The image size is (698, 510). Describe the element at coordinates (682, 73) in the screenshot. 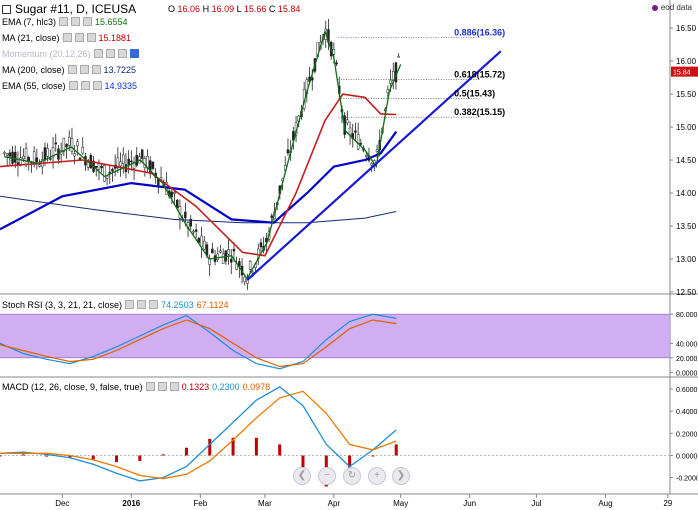

I see `last-price-label: 15.84` at that location.